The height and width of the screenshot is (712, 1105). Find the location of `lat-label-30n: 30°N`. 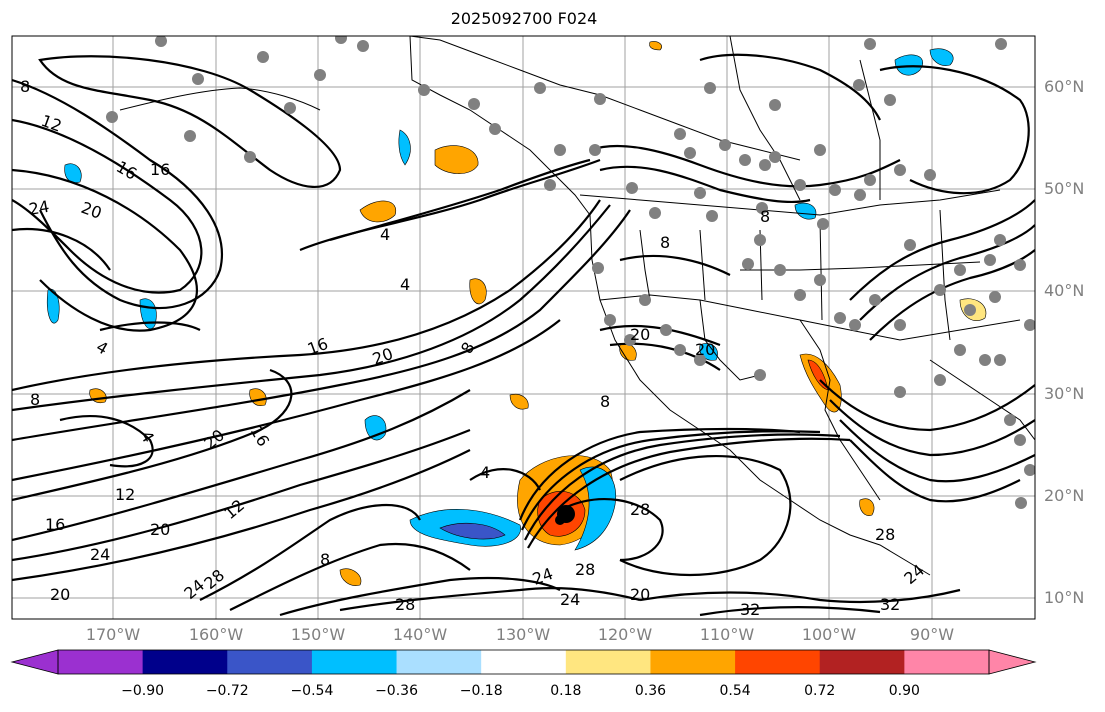

lat-label-30n: 30°N is located at coordinates (1064, 393).